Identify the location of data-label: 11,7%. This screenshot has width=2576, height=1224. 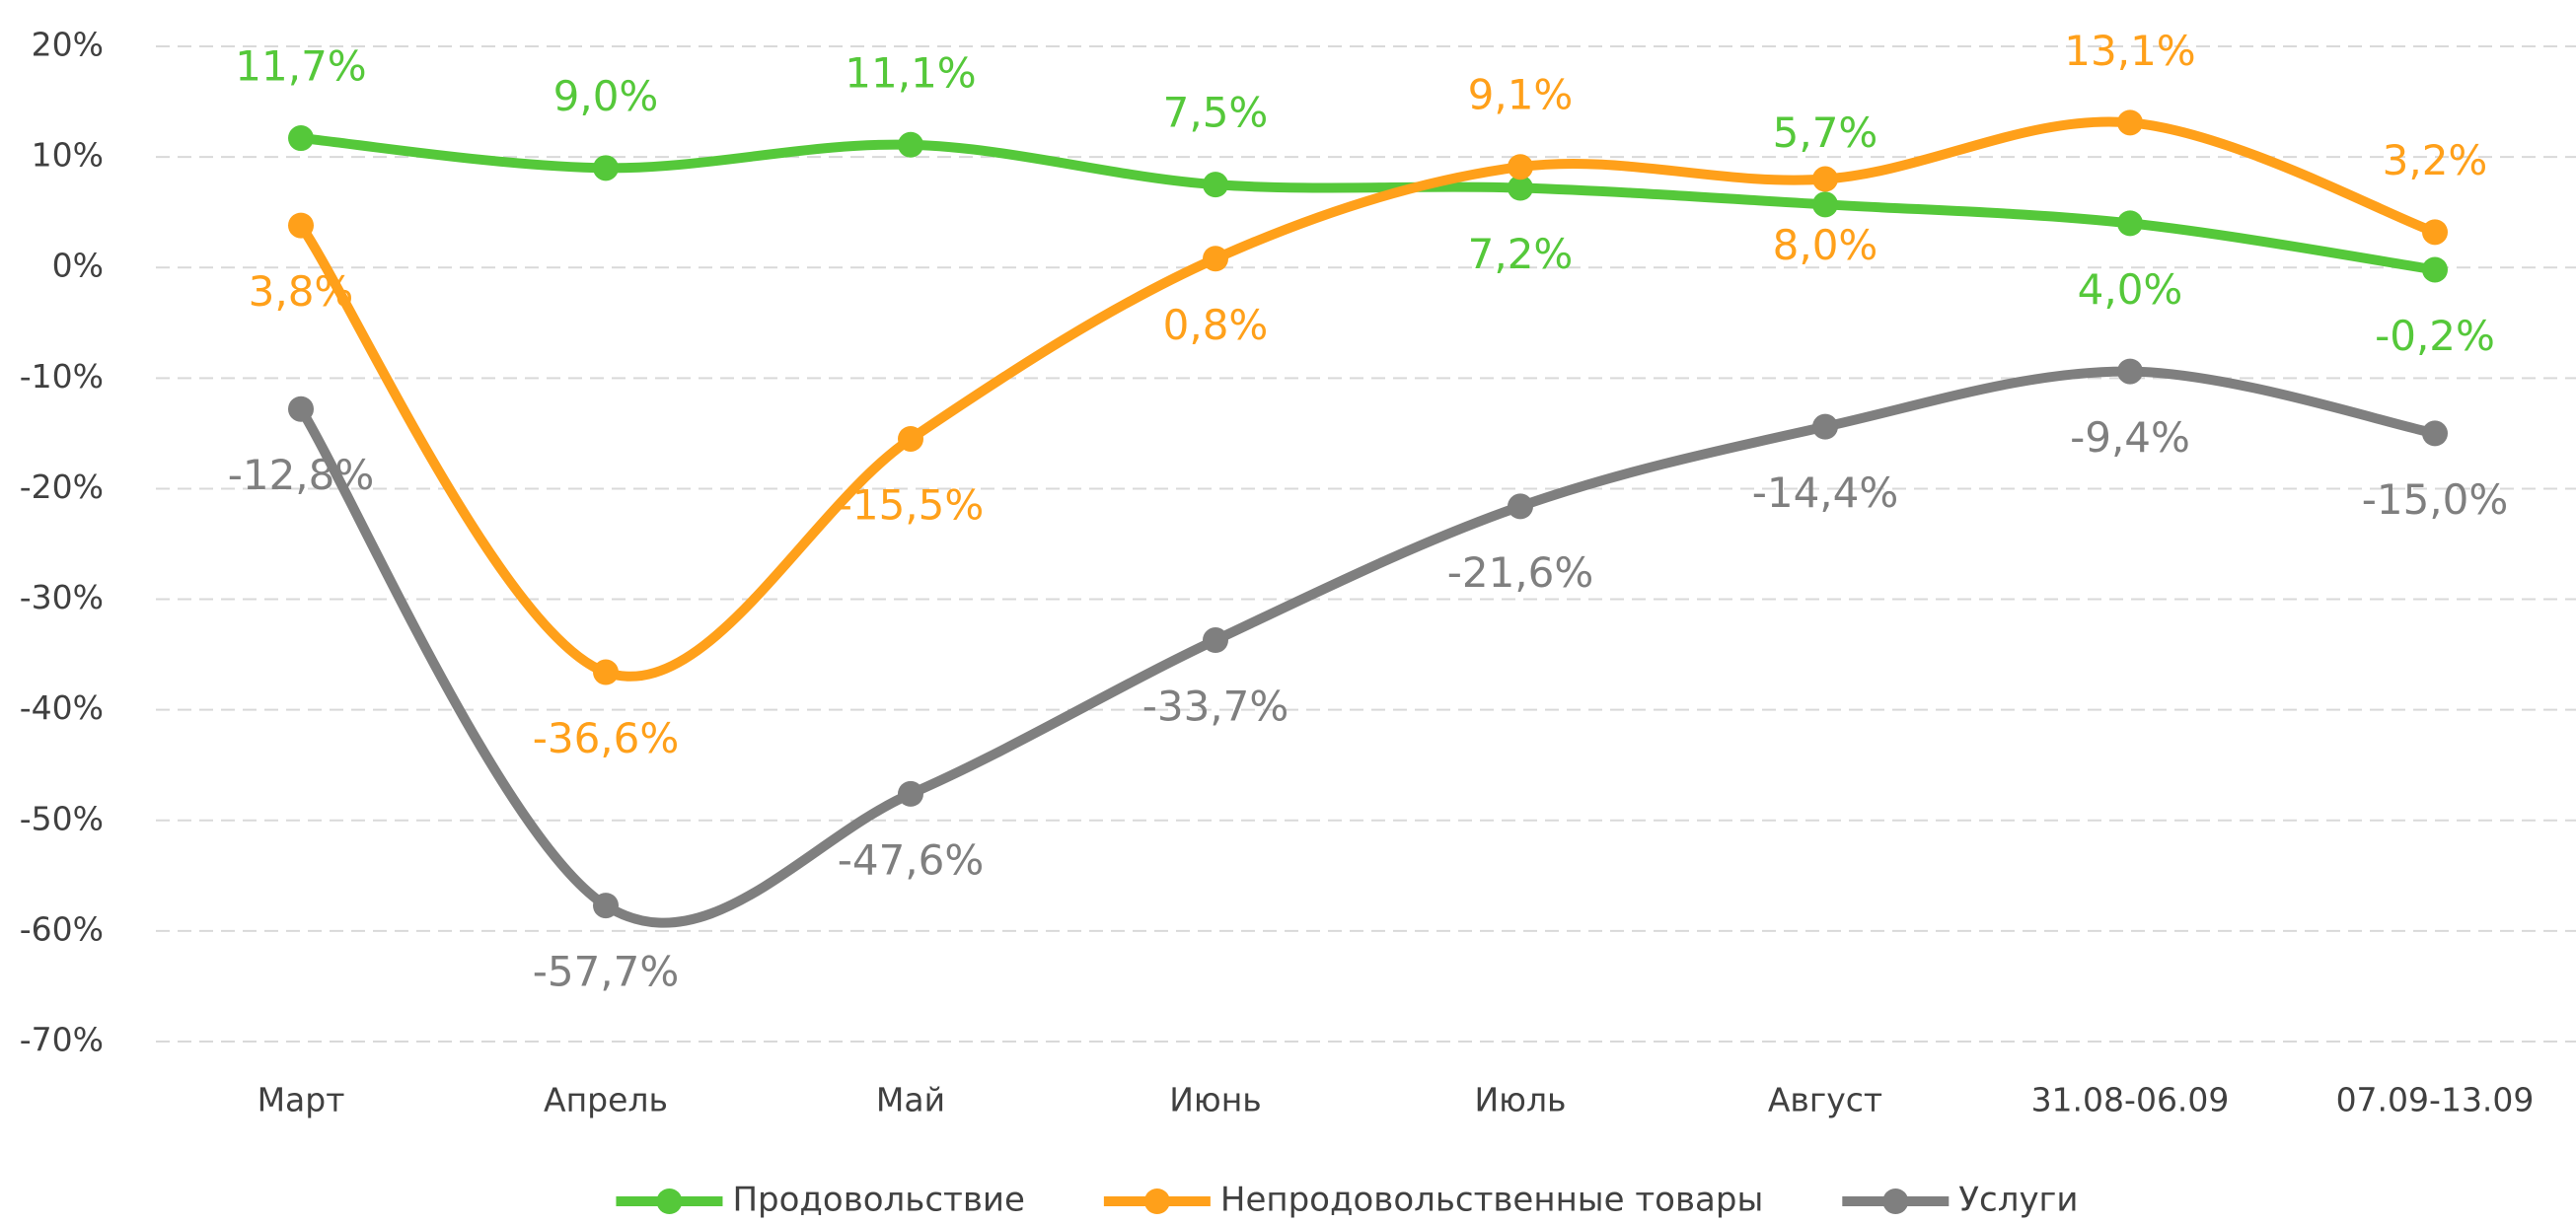
(300, 66).